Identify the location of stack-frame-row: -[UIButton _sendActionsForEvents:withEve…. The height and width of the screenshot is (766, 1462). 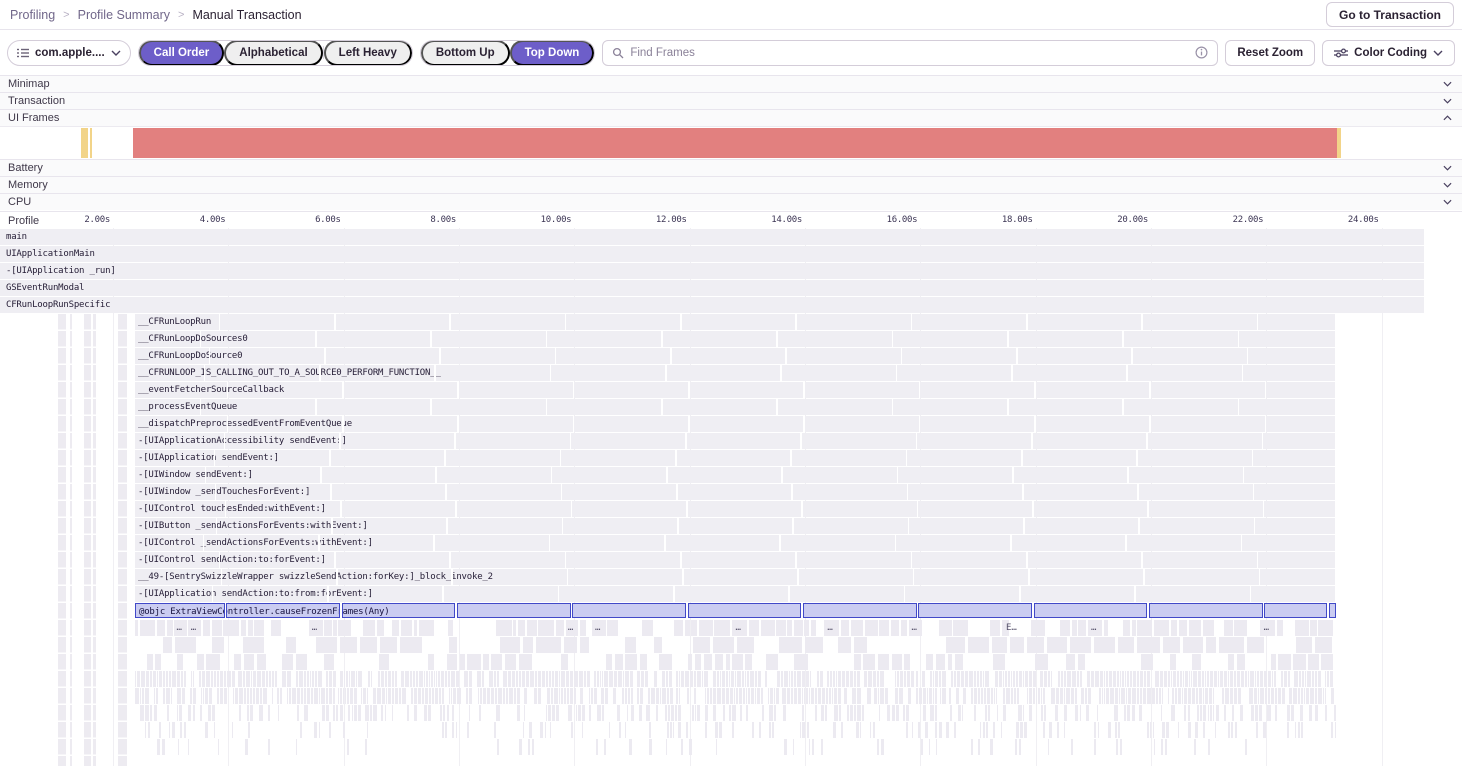
(736, 526).